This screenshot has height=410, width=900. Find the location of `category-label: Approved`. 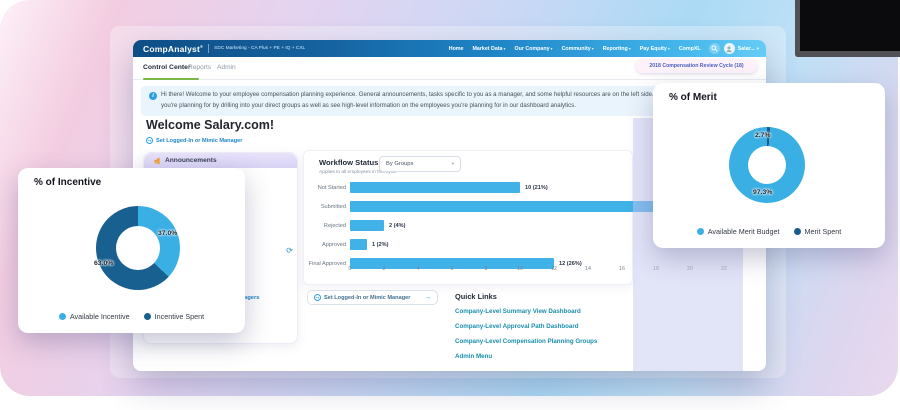

category-label: Approved is located at coordinates (334, 244).